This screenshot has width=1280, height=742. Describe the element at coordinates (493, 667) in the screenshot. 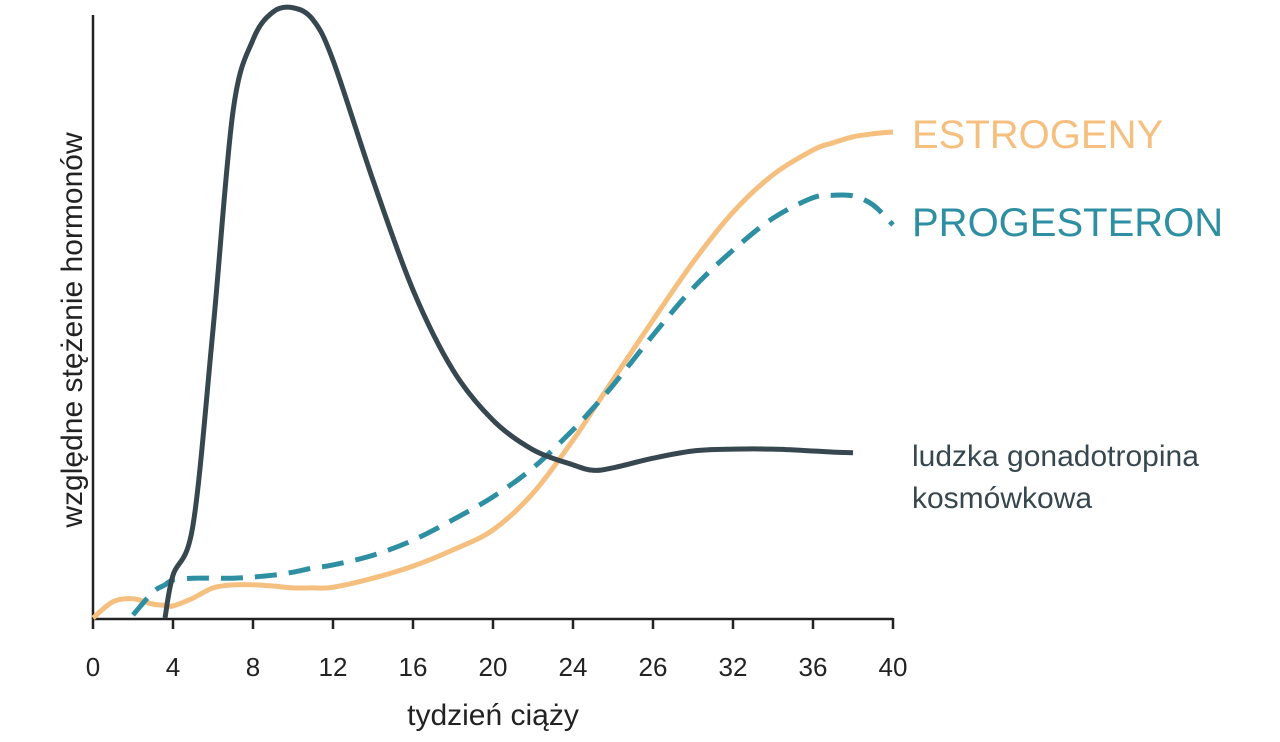

I see `x-tick-label: 20` at that location.